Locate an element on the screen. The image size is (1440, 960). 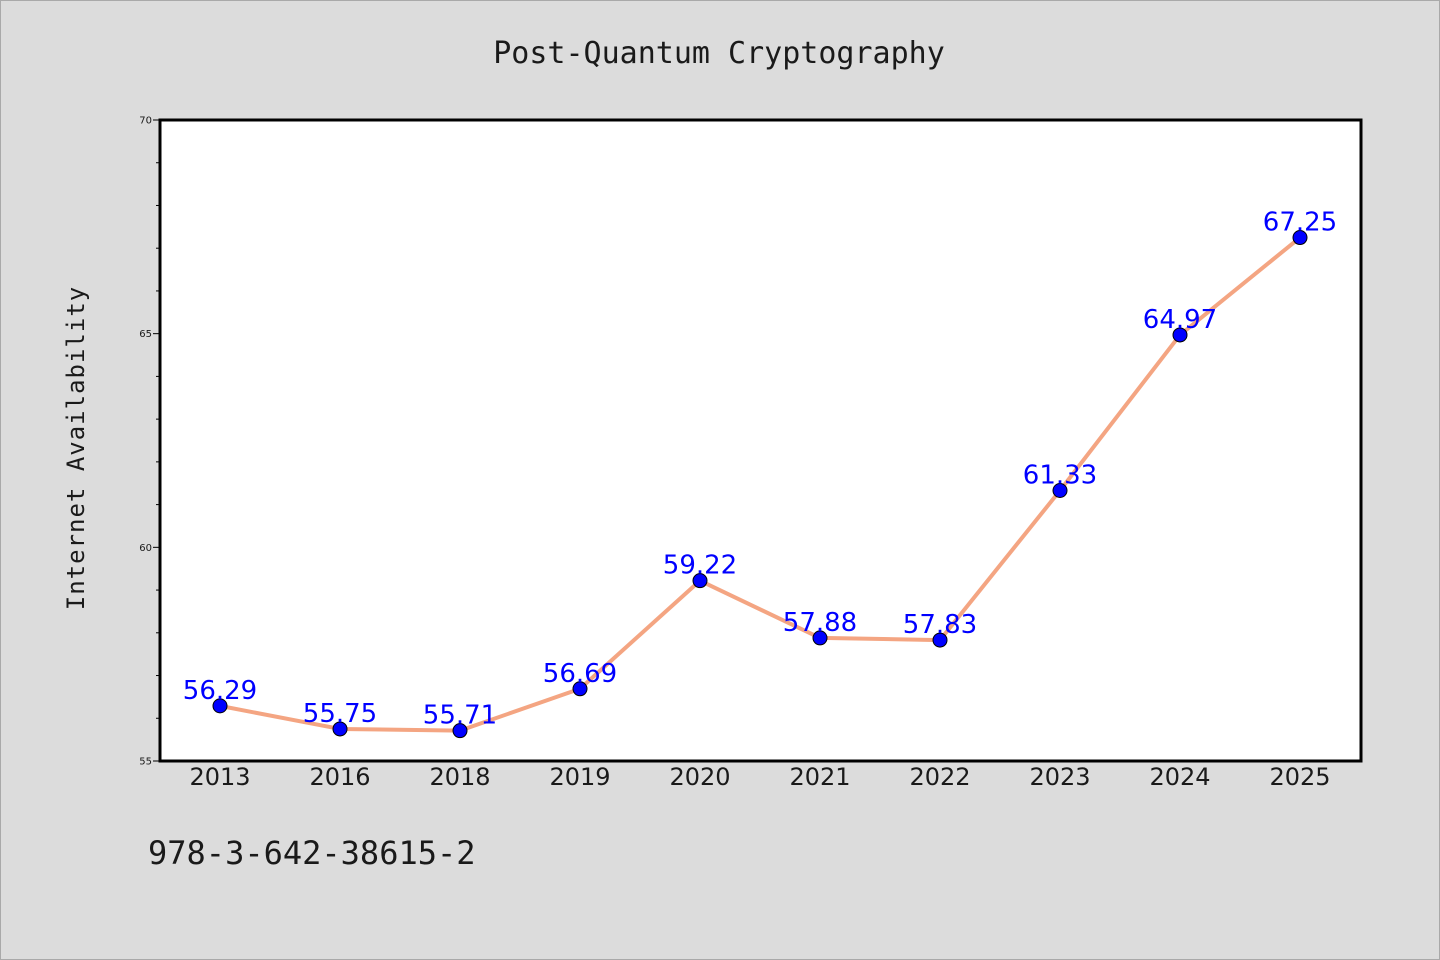
y-tick-label: 70 is located at coordinates (145, 121).